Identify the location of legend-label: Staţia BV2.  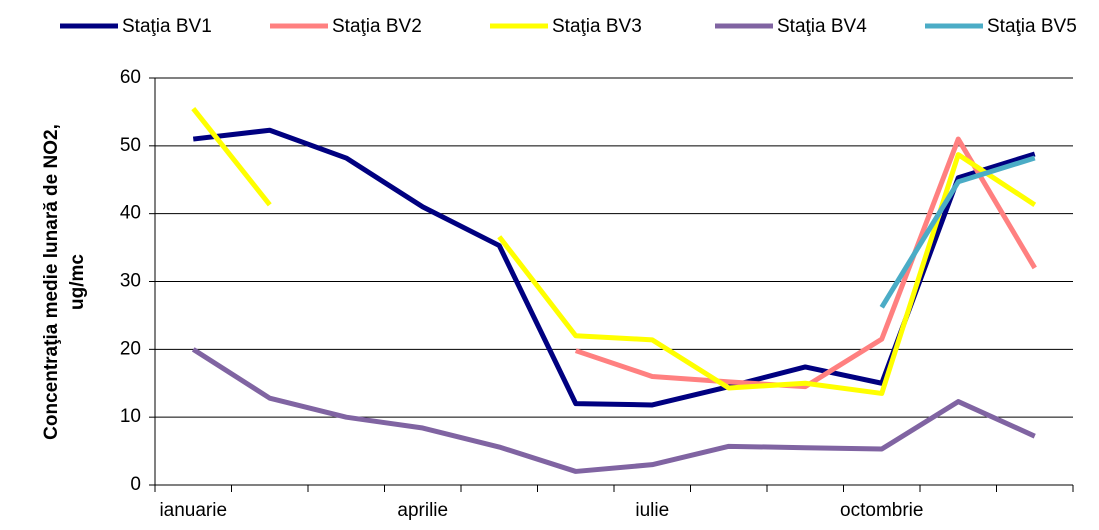
(377, 26).